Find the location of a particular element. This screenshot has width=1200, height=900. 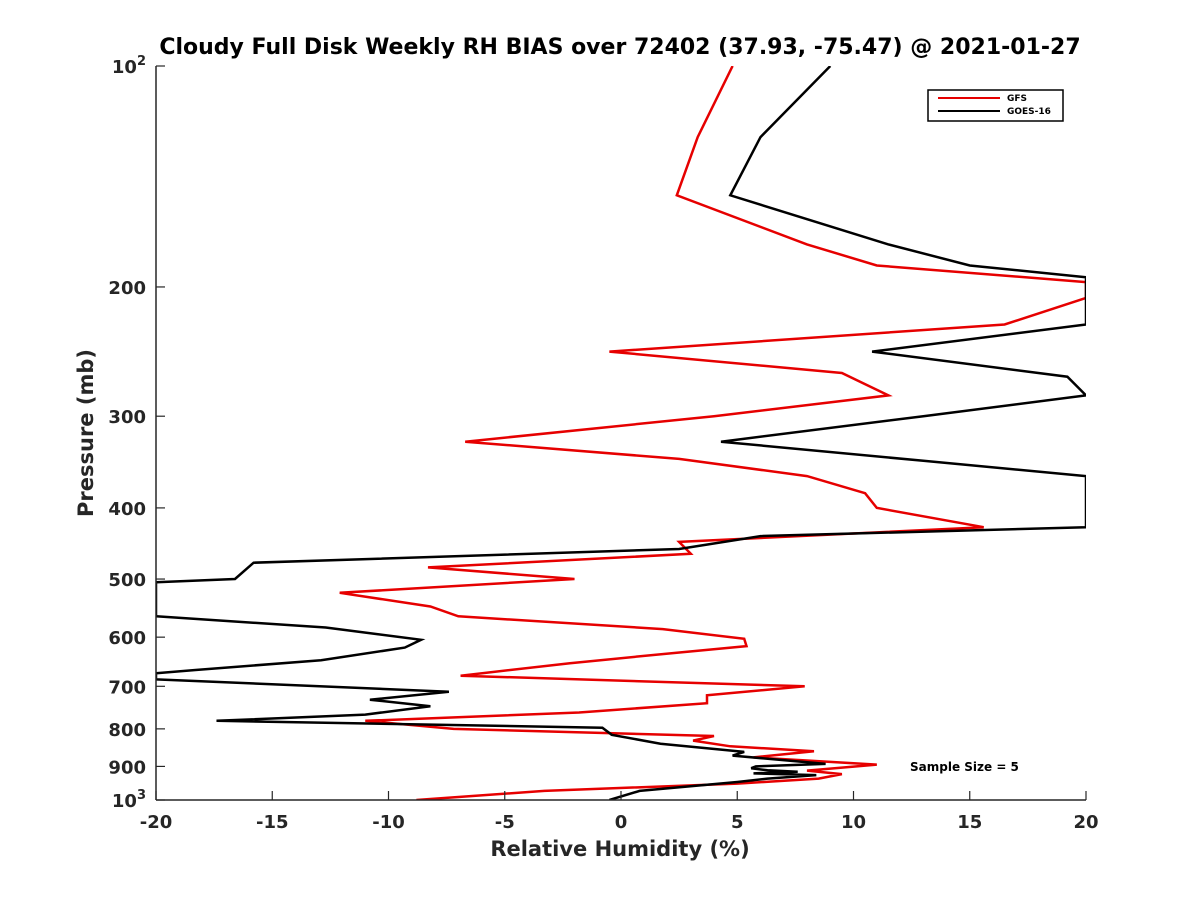

y-tick-label: 10³ is located at coordinates (129, 800).